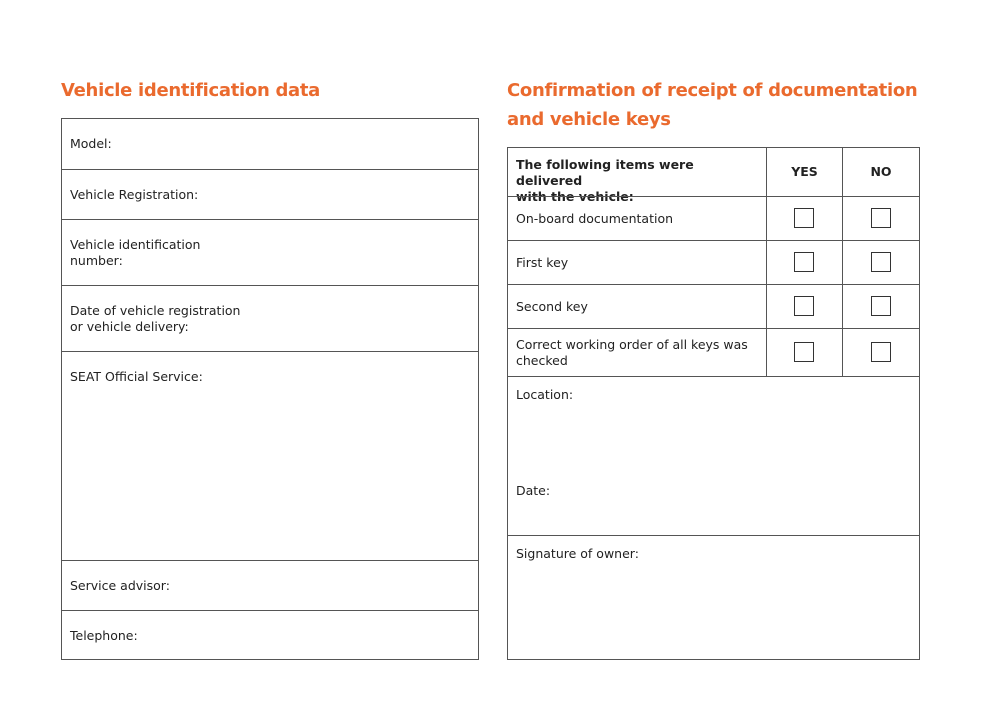  What do you see at coordinates (713, 218) in the screenshot?
I see `item-row-onboard-docs: On-board documentation` at bounding box center [713, 218].